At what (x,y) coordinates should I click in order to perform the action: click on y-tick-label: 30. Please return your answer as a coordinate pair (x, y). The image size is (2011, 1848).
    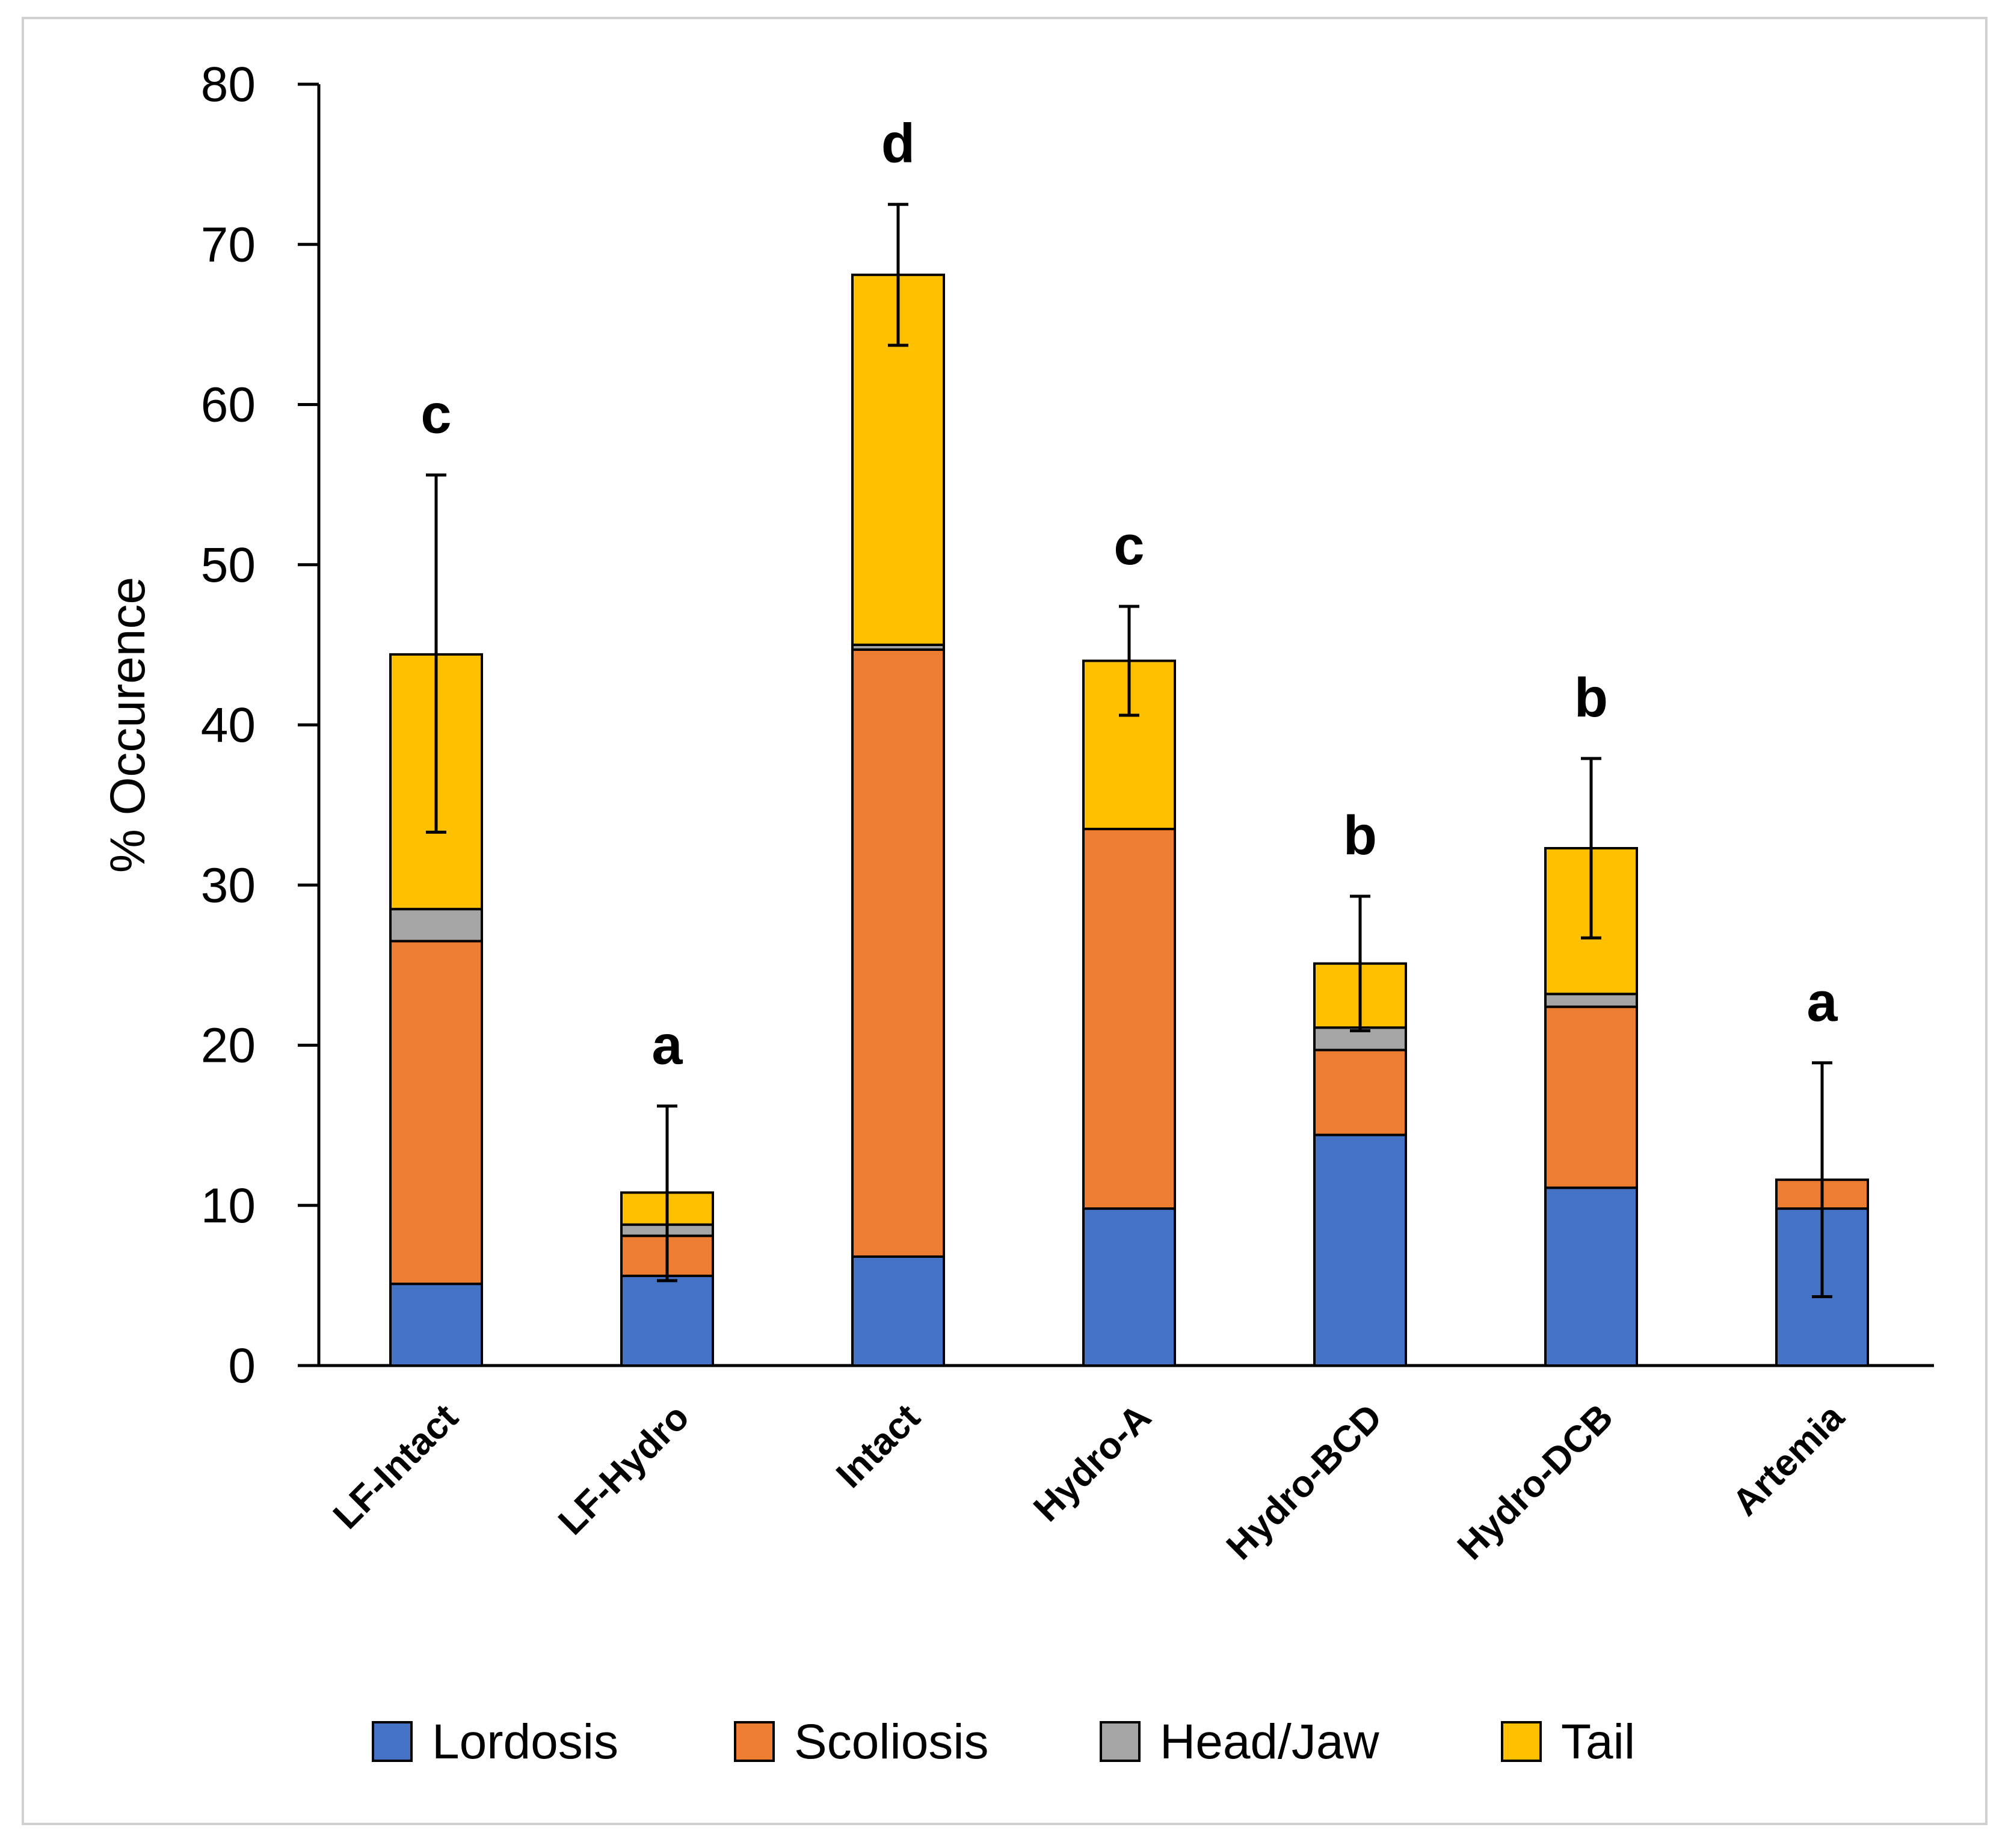
    Looking at the image, I should click on (229, 885).